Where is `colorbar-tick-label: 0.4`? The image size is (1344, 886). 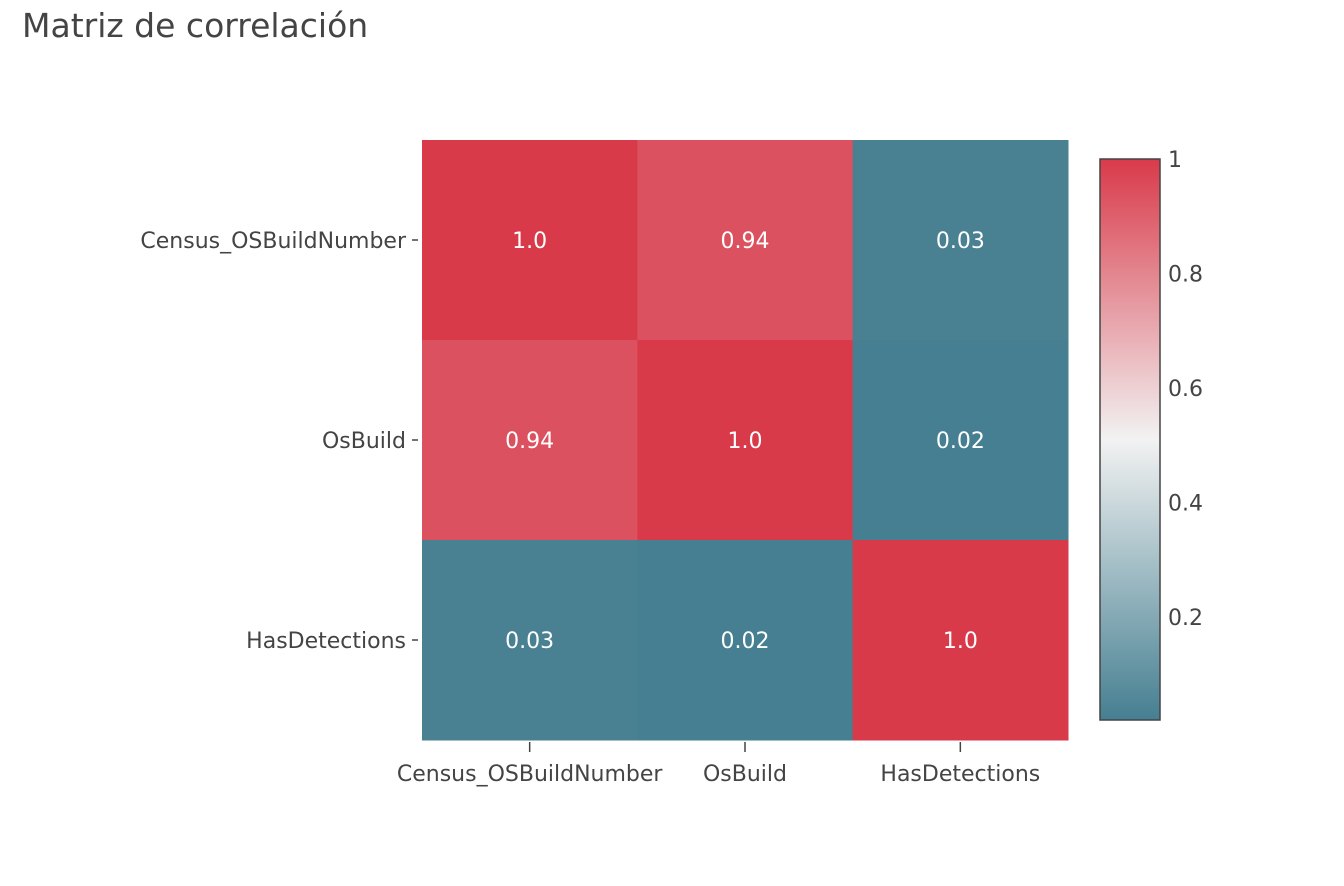
colorbar-tick-label: 0.4 is located at coordinates (1185, 503).